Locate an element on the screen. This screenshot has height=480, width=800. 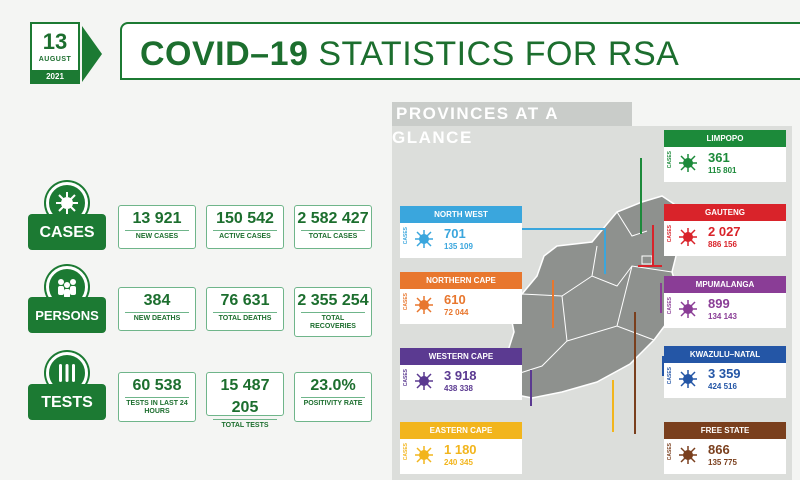
provinces-title-text: PROVINCES AT A GLANCE is located at coordinates (475, 125).